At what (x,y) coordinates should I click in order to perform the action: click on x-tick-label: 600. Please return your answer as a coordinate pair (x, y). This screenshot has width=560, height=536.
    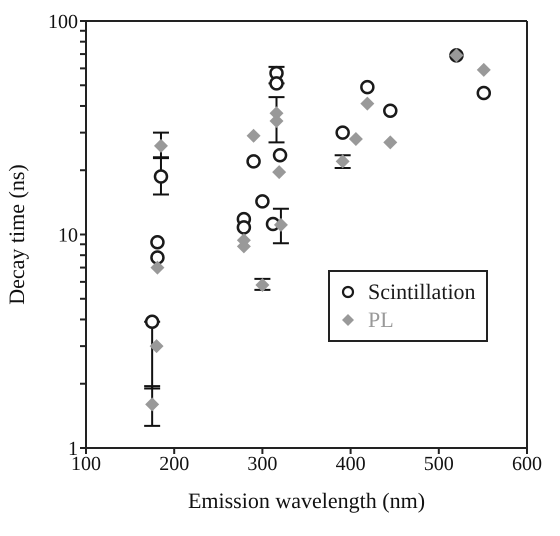
    Looking at the image, I should click on (527, 464).